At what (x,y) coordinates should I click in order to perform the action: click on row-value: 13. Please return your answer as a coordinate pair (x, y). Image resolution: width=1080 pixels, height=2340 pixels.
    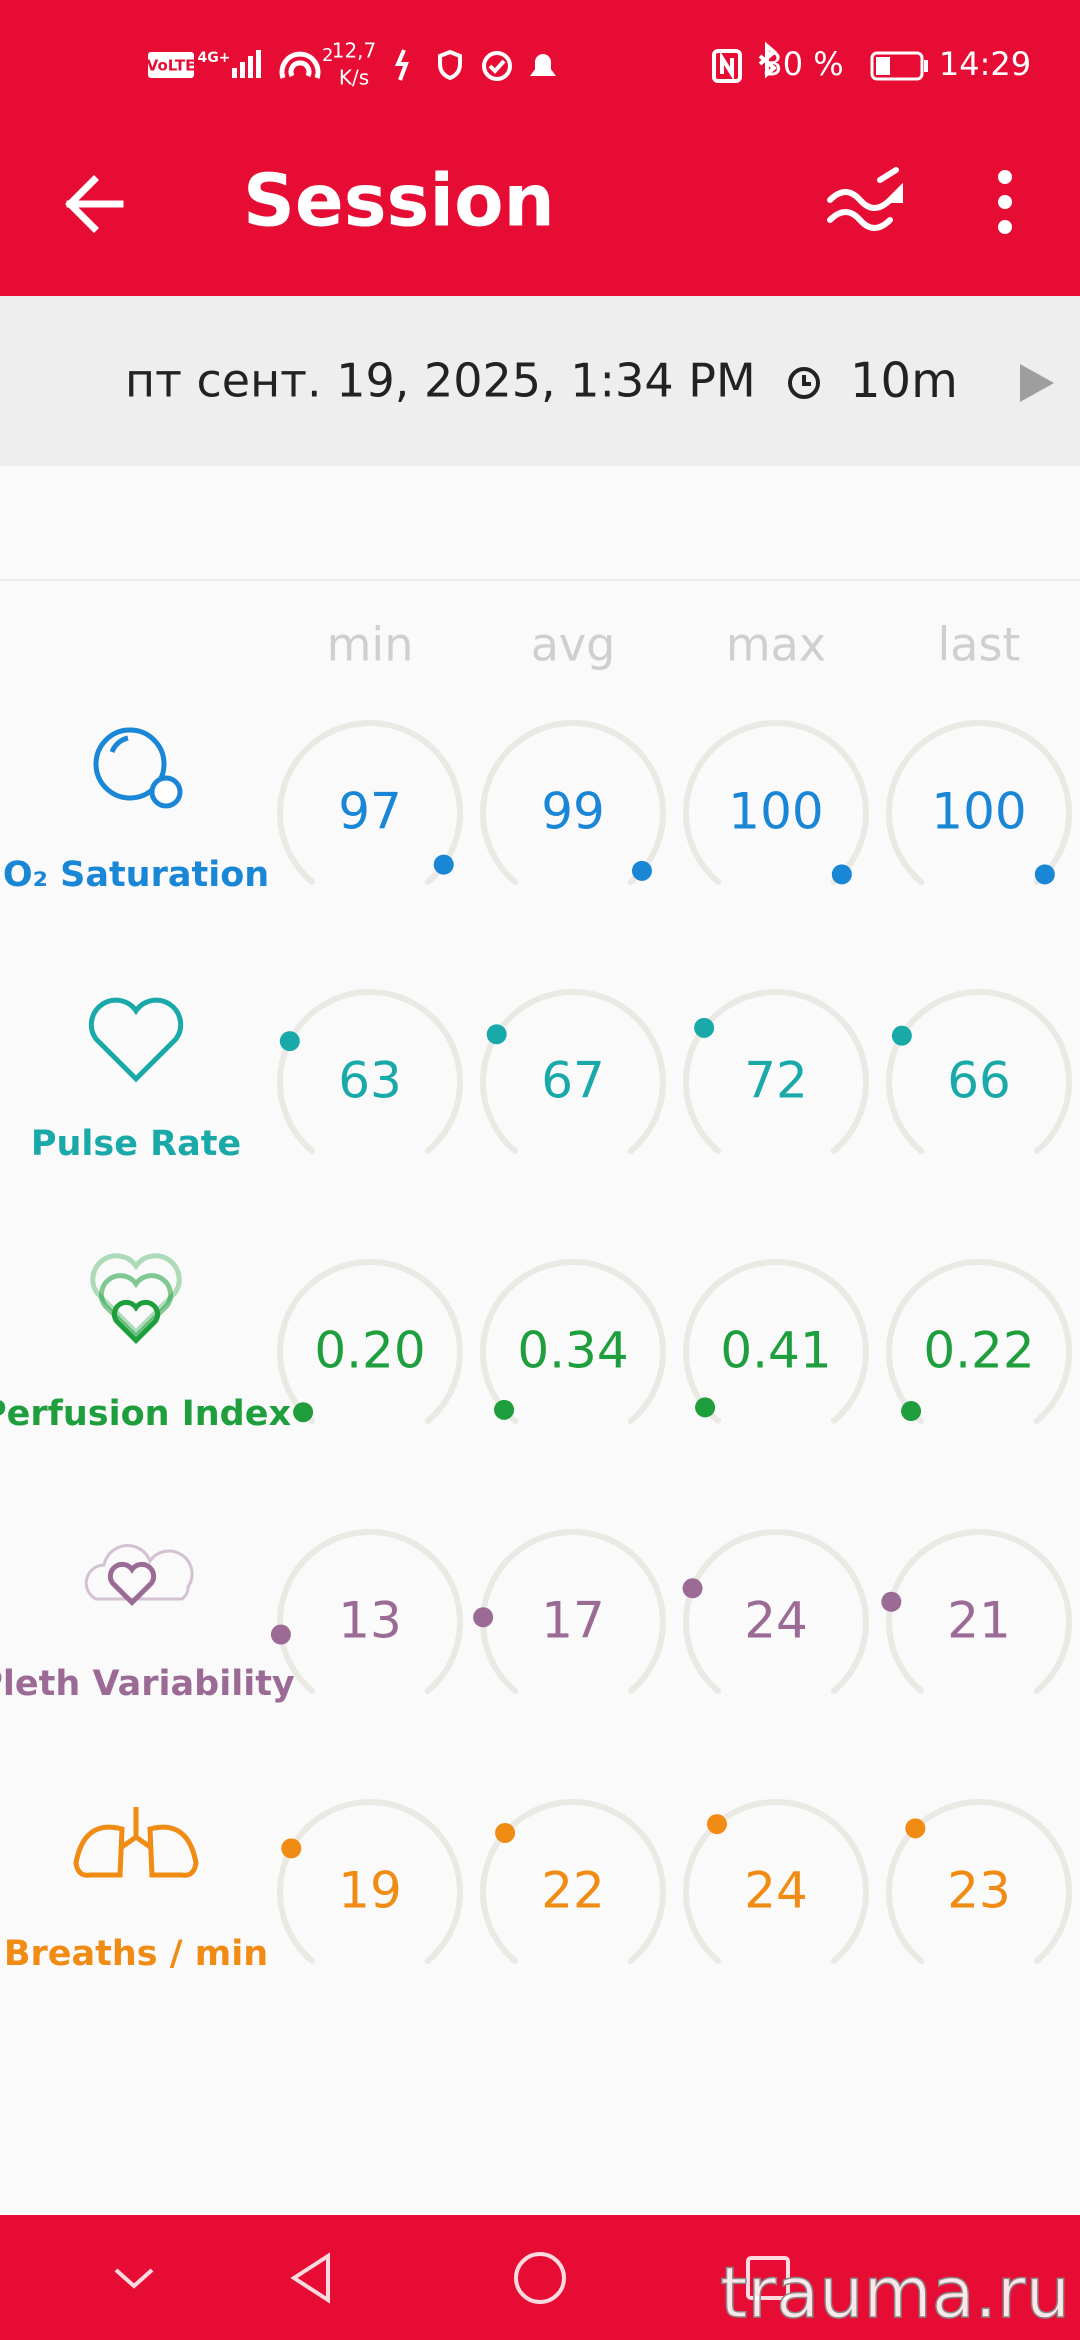
    Looking at the image, I should click on (370, 1621).